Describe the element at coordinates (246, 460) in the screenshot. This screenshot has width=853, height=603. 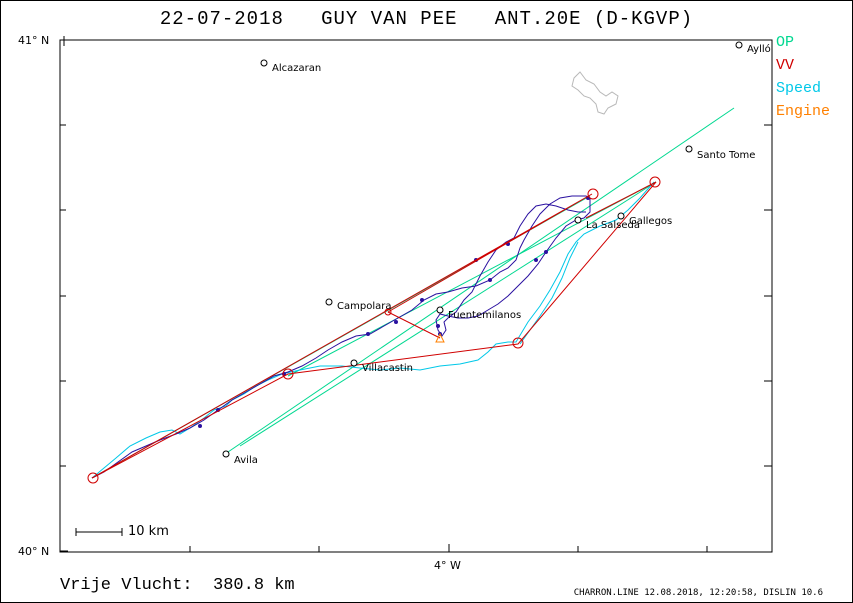
I see `place-label-avila: Avila` at that location.